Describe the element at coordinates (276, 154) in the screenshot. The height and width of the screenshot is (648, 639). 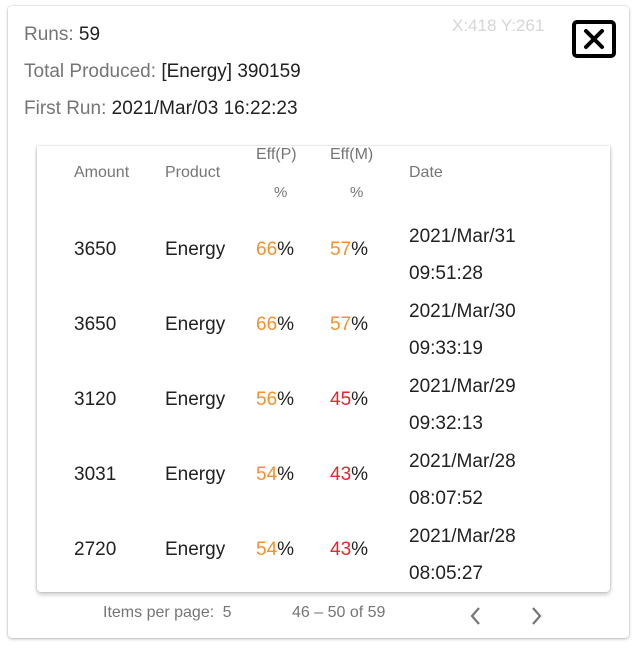
I see `header-eff-p: Eff(P)` at that location.